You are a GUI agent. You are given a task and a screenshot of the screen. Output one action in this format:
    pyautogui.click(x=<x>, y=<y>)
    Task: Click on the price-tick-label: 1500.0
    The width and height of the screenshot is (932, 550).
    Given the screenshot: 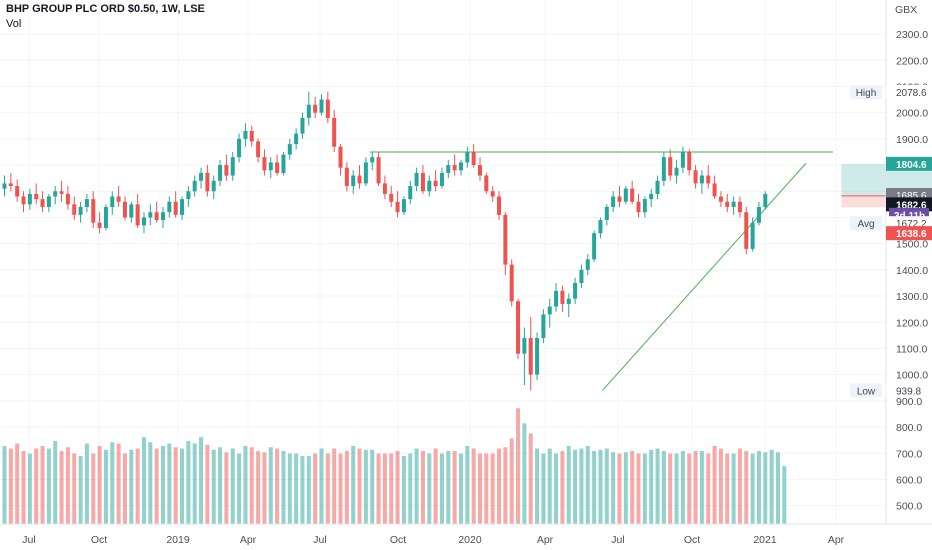 What is the action you would take?
    pyautogui.click(x=912, y=245)
    